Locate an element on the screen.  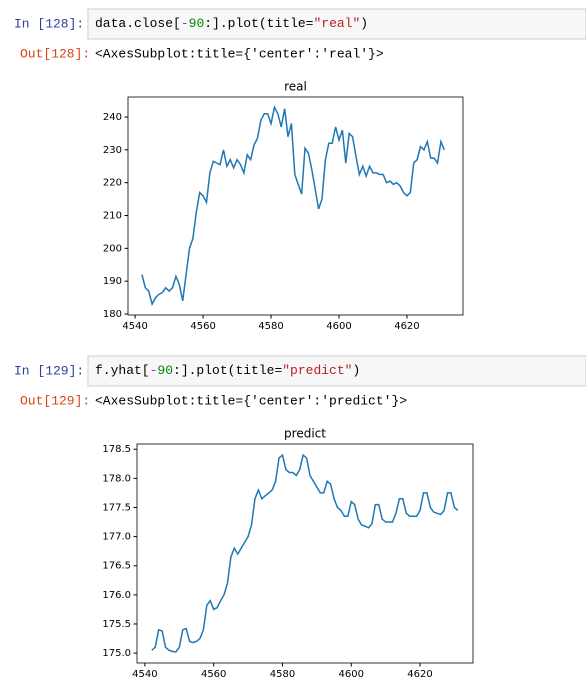
y-tick-label: 210 is located at coordinates (112, 216).